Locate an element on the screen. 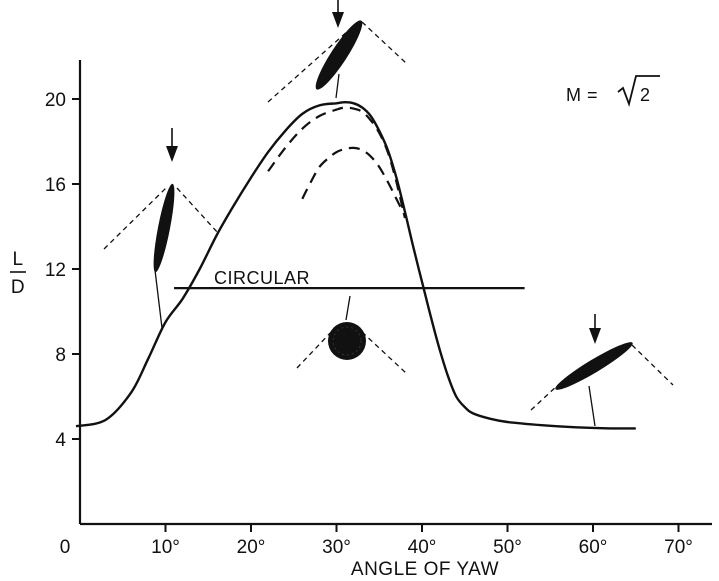 This screenshot has width=719, height=581. series-dashed-upper is located at coordinates (336, 162).